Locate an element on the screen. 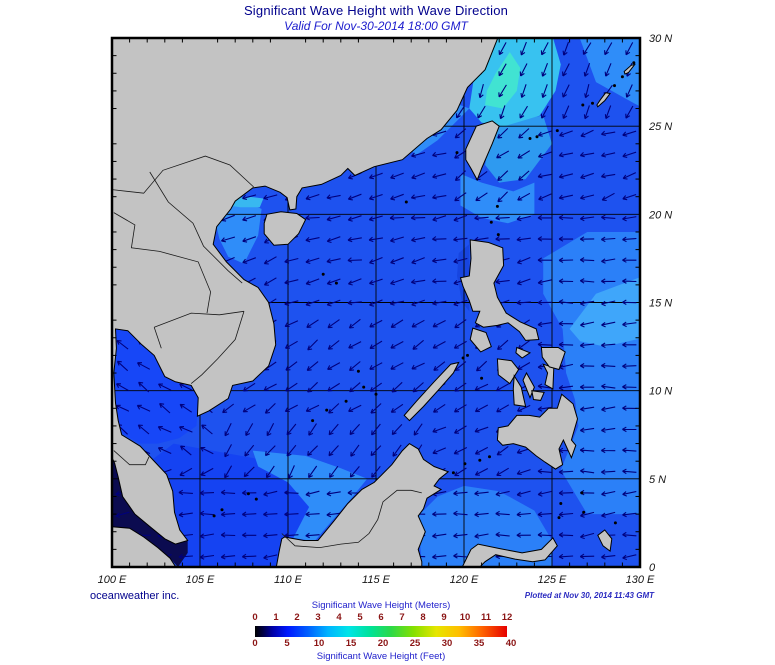 The width and height of the screenshot is (775, 665). lat-label: 30 N is located at coordinates (660, 39).